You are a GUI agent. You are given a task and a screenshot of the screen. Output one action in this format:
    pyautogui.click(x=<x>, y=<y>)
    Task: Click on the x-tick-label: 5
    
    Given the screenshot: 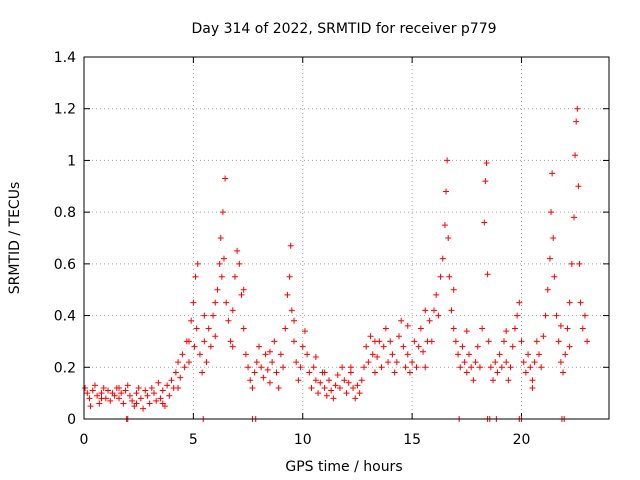 What is the action you would take?
    pyautogui.click(x=193, y=440)
    